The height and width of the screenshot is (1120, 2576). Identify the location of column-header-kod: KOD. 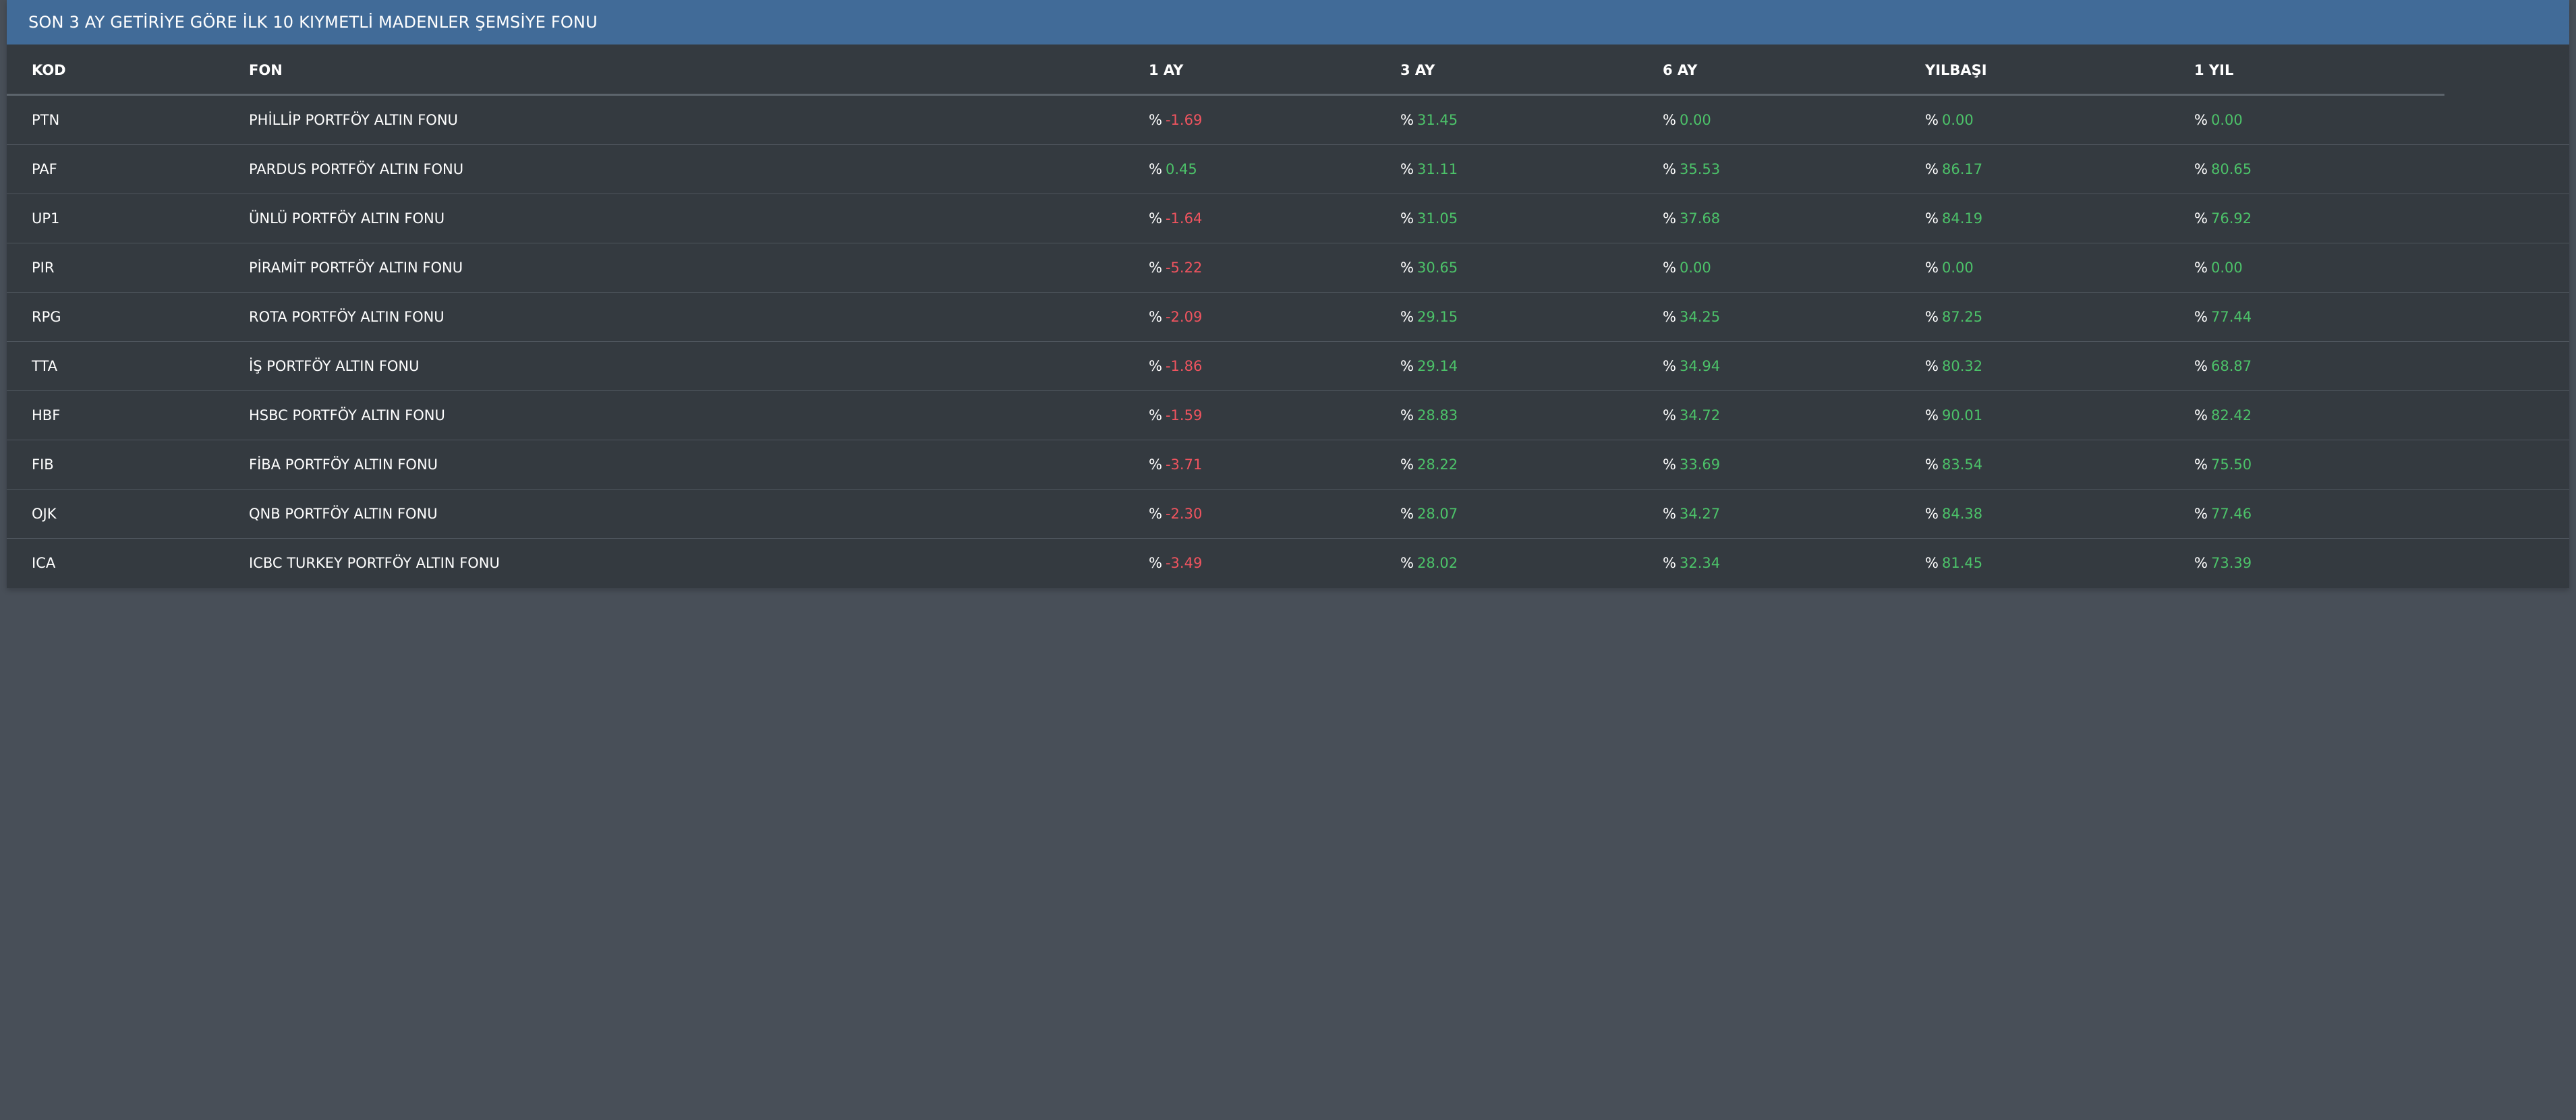
(49, 69).